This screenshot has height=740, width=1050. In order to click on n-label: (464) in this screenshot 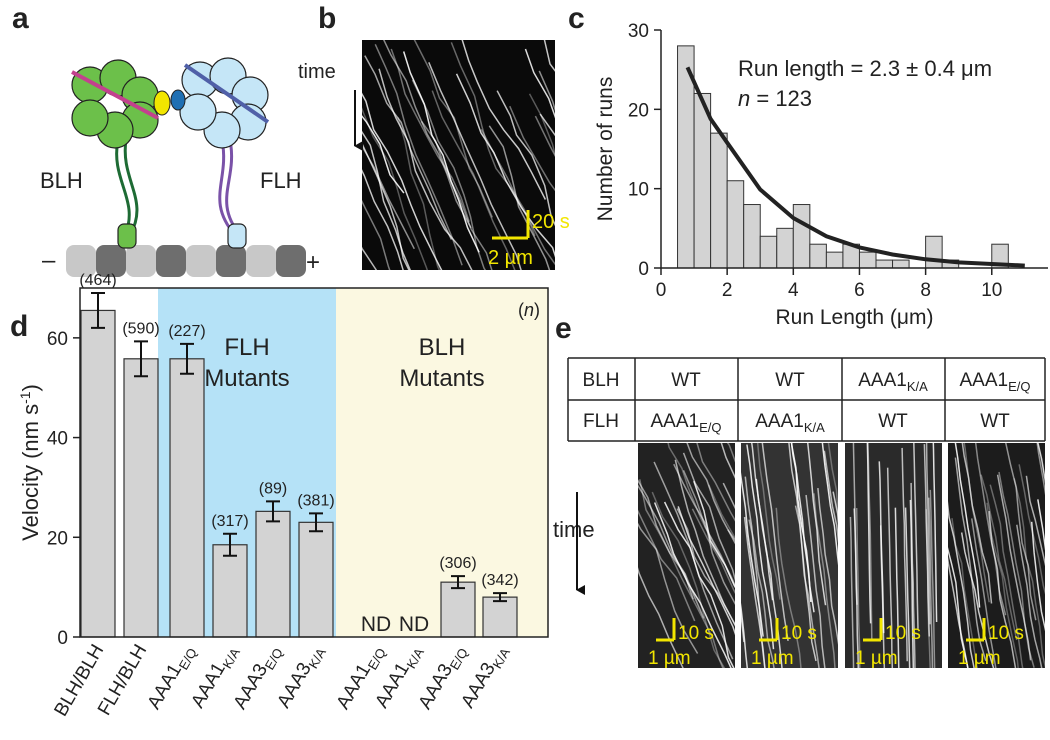, I will do `click(97, 280)`.